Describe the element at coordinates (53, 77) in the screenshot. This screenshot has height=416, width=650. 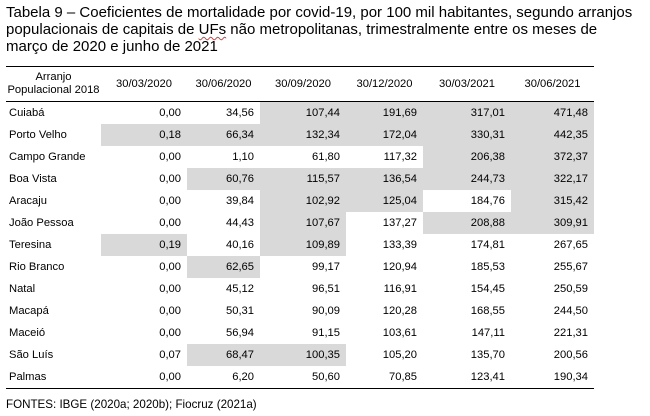
I see `header-arranjo-line1: Arranjo` at that location.